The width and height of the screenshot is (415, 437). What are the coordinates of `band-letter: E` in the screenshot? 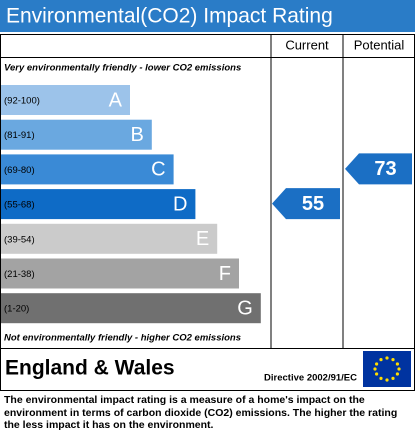 It's located at (202, 239).